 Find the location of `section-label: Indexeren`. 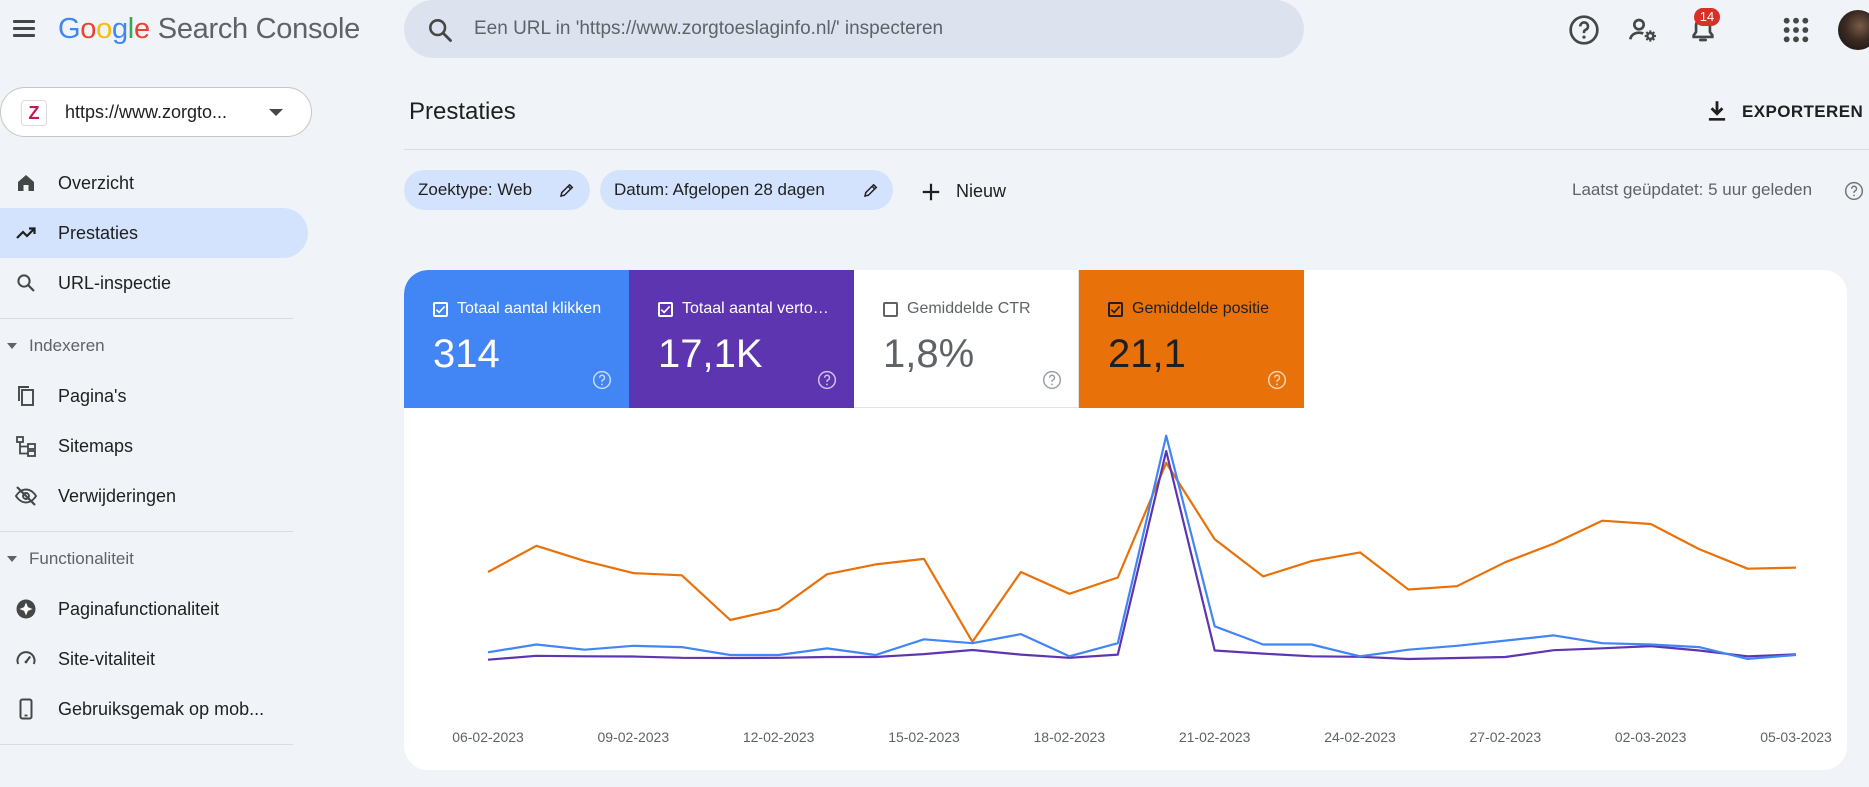

section-label: Indexeren is located at coordinates (67, 345).